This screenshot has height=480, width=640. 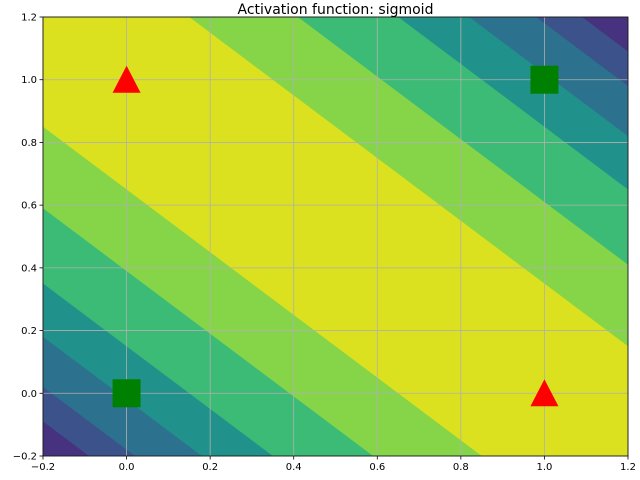 What do you see at coordinates (29, 394) in the screenshot?
I see `y-tick-label: 0.0` at bounding box center [29, 394].